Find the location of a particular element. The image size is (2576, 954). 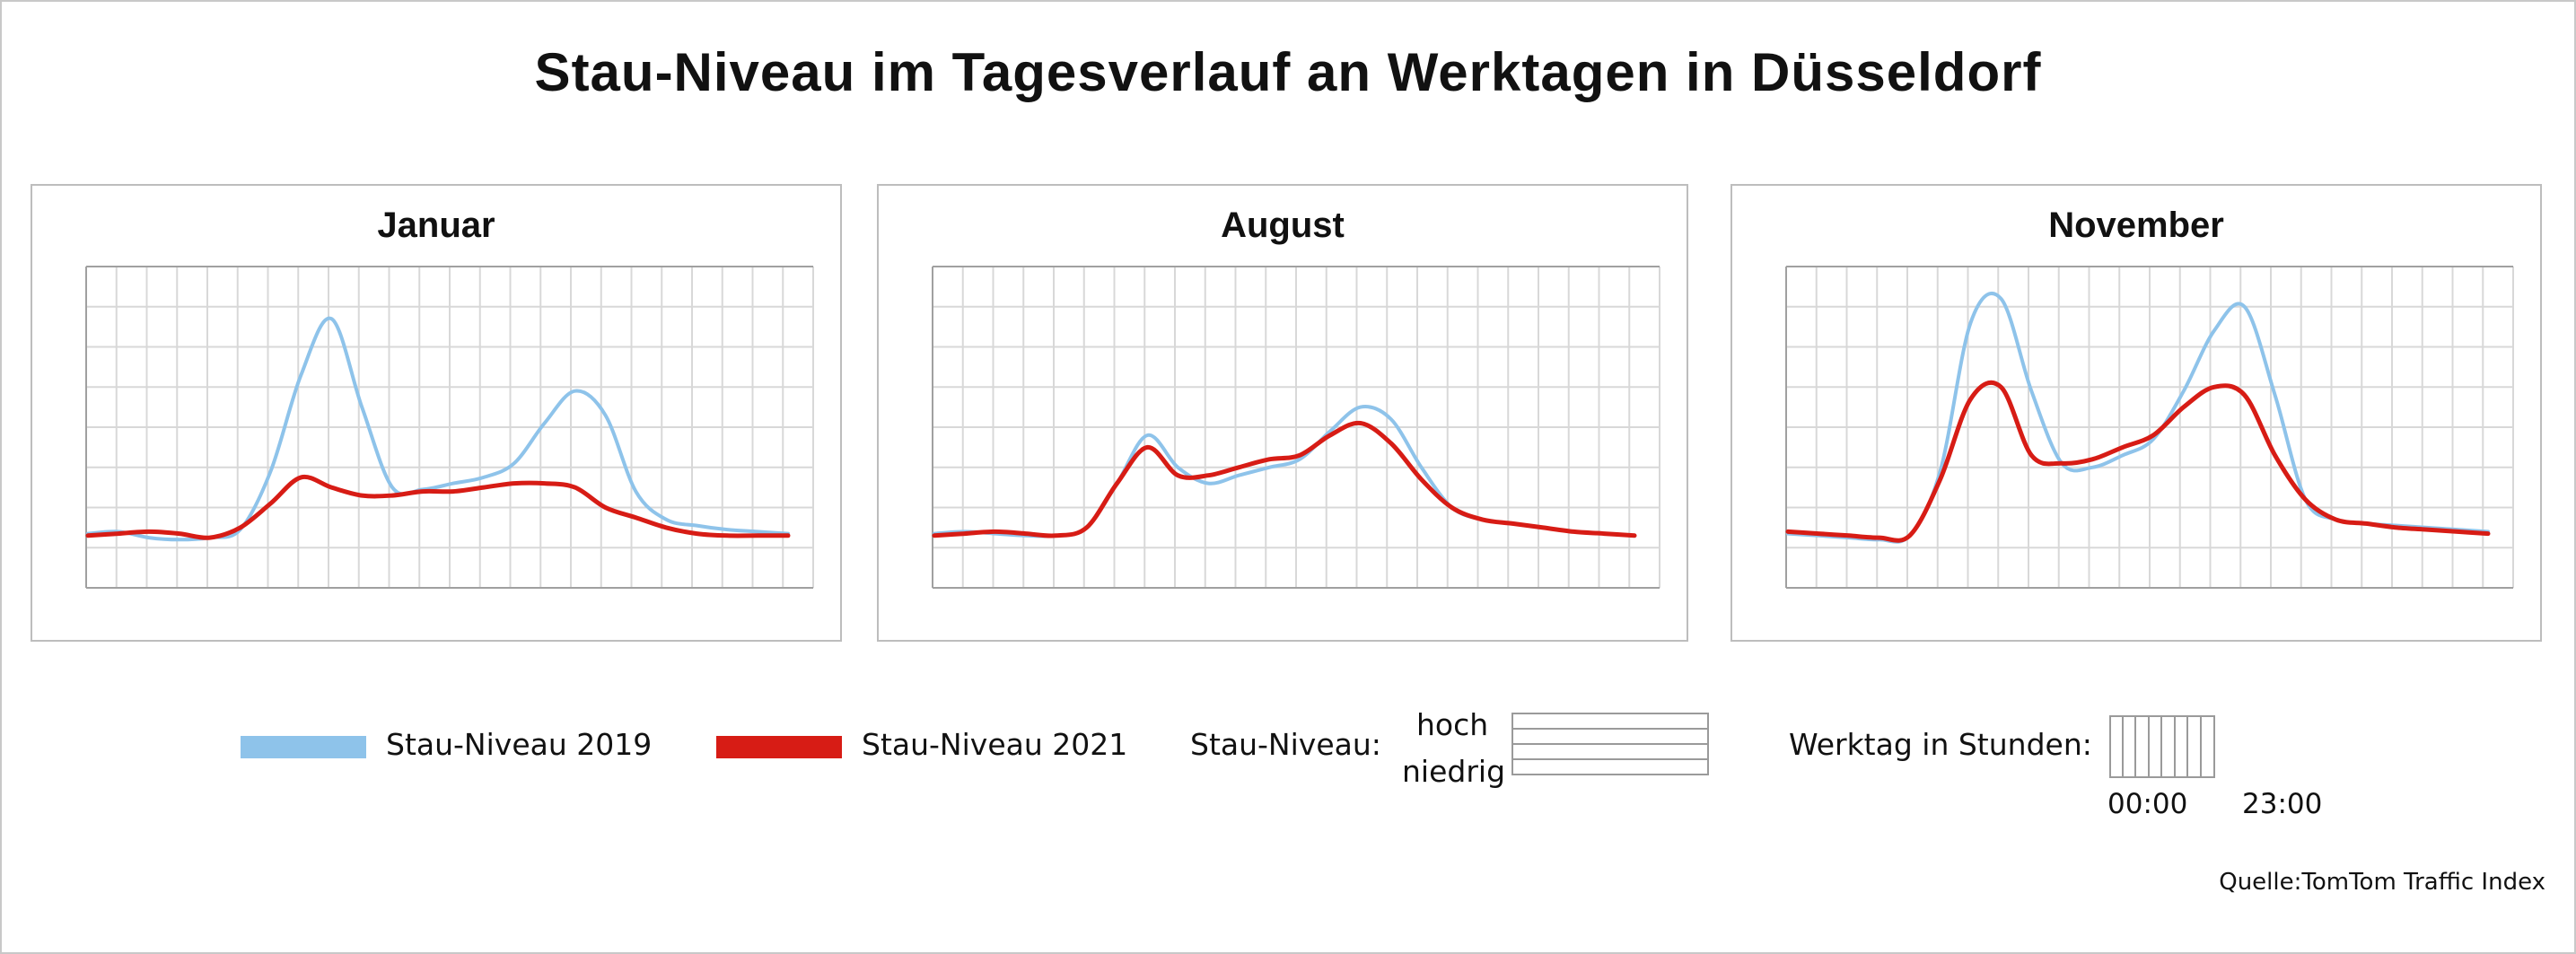

line-plot-november is located at coordinates (2149, 427).